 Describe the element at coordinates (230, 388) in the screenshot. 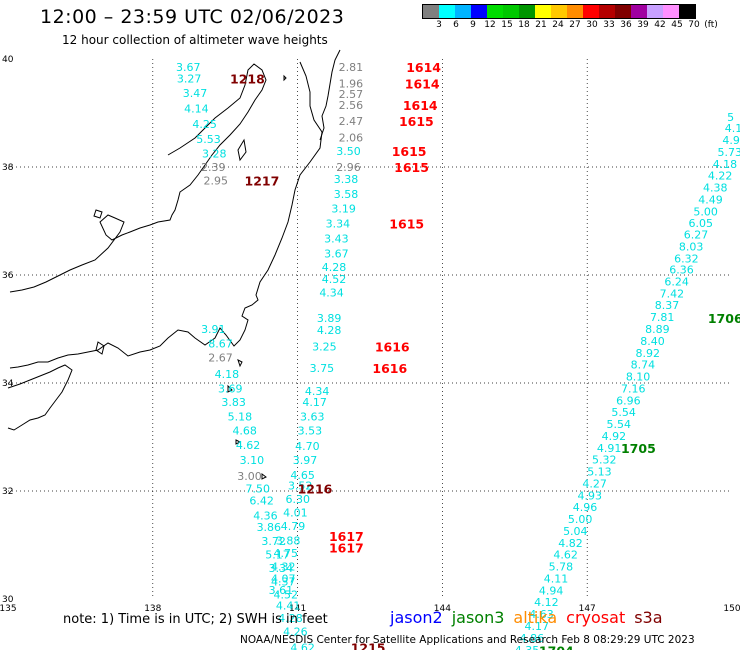

I see `swh-value: 3.69` at that location.